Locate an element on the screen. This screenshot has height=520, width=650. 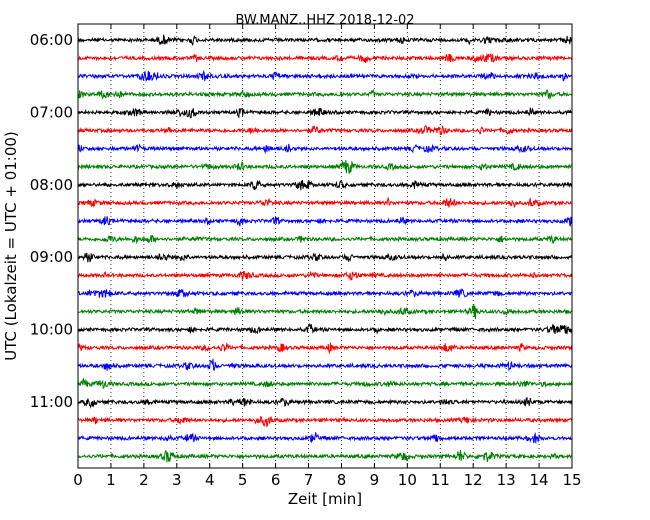
y-tick-label: 10:00 is located at coordinates (51, 330).